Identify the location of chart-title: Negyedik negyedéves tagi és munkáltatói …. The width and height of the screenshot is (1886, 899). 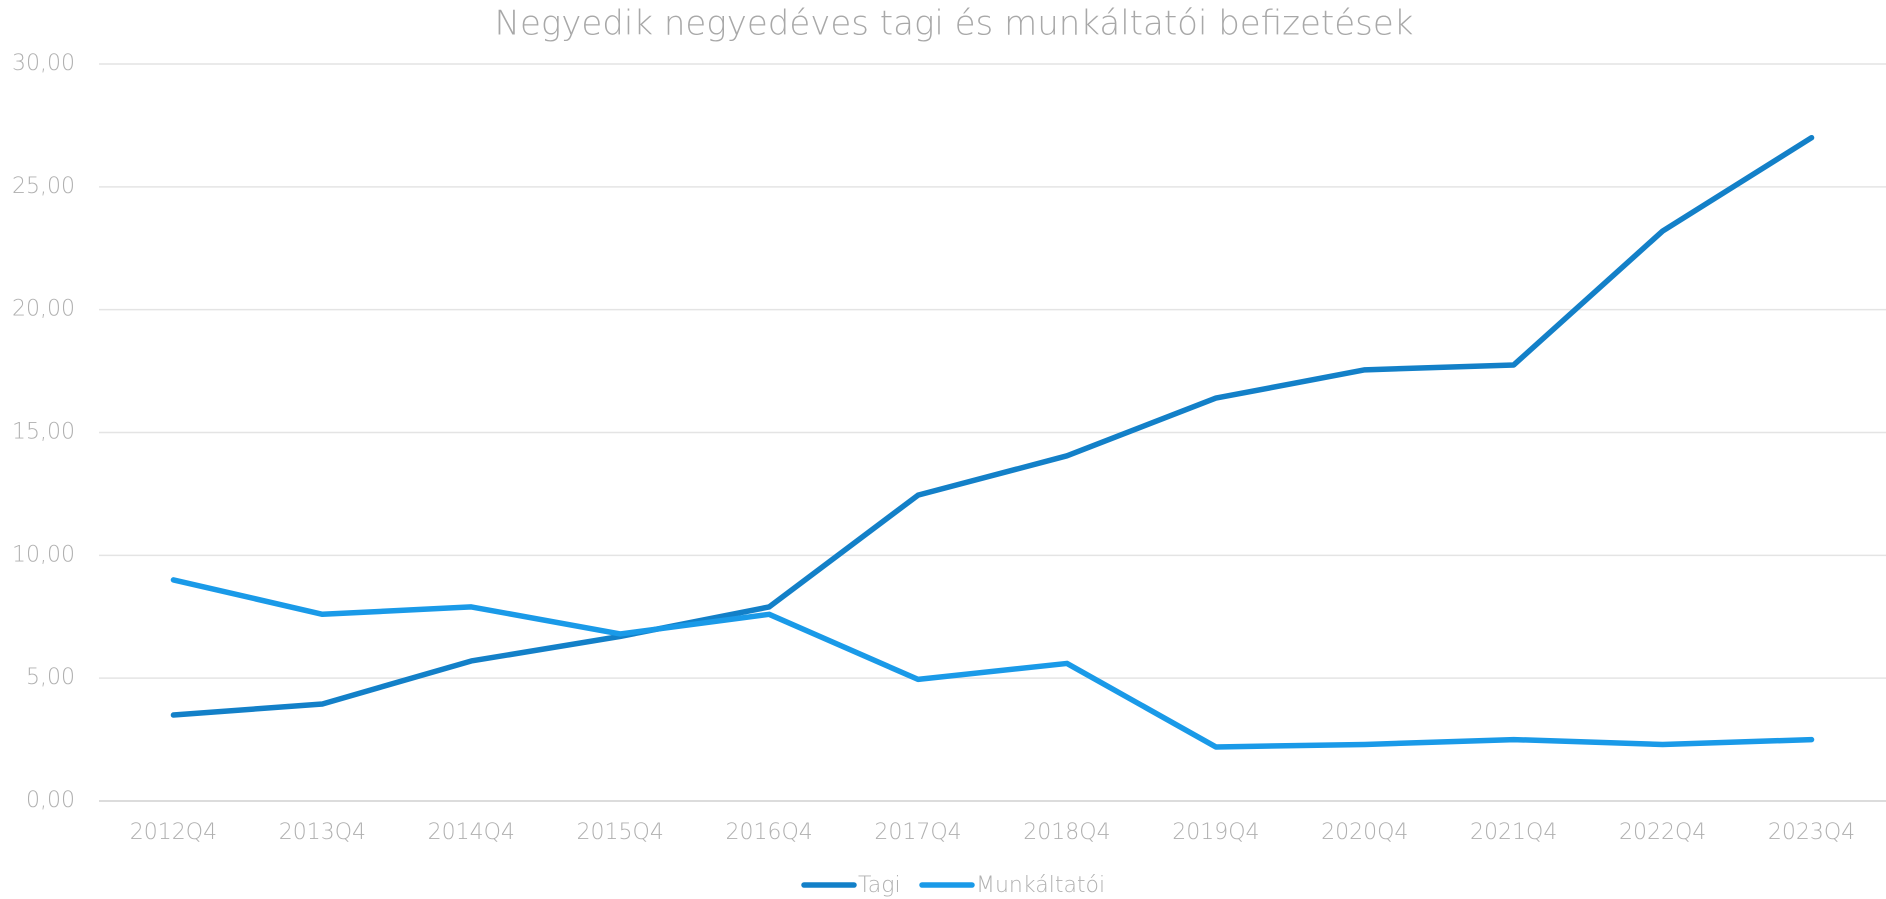
(954, 24).